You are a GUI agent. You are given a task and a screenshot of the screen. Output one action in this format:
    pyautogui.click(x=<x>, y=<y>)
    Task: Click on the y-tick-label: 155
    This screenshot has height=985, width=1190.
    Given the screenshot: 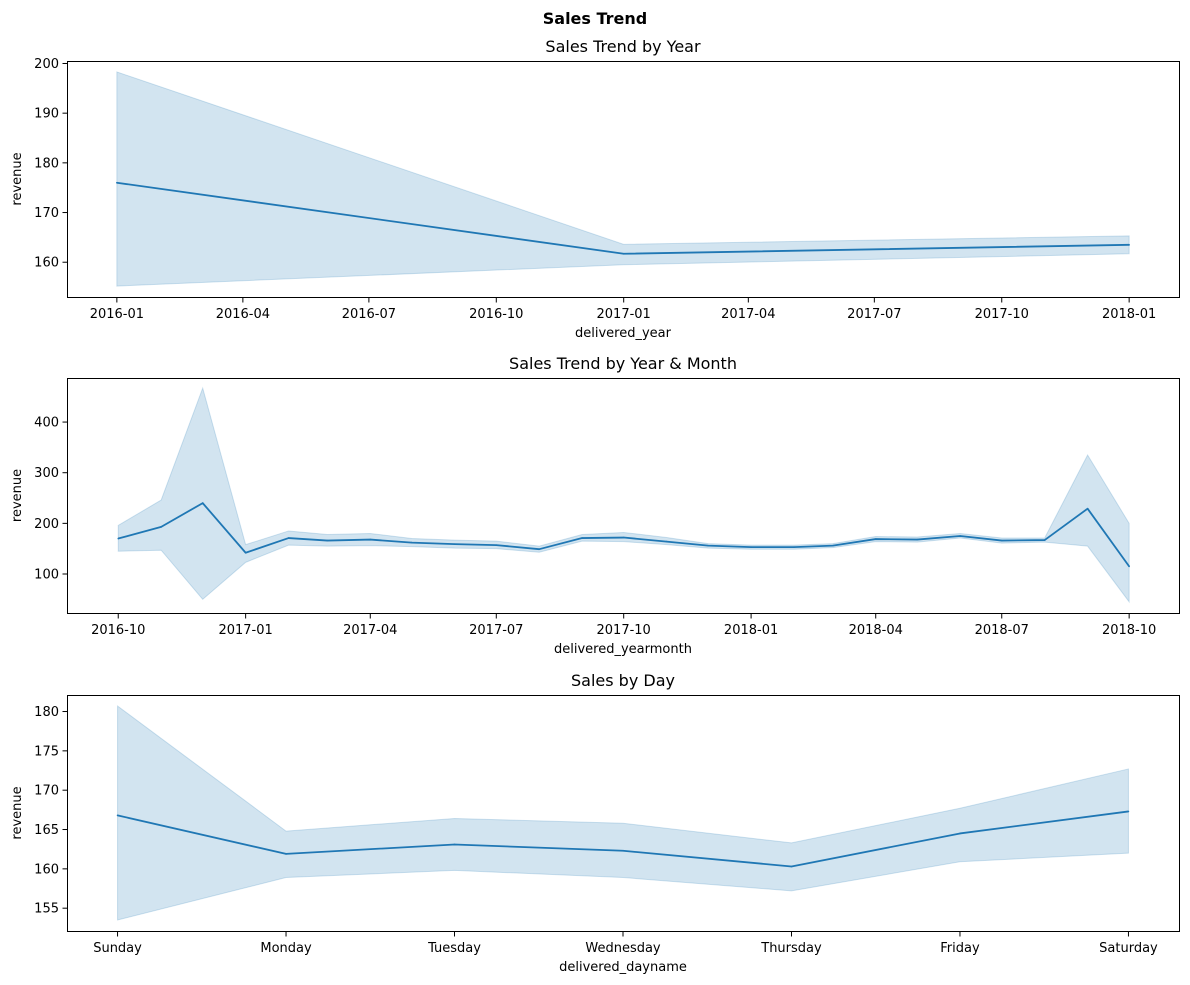 What is the action you would take?
    pyautogui.click(x=46, y=909)
    